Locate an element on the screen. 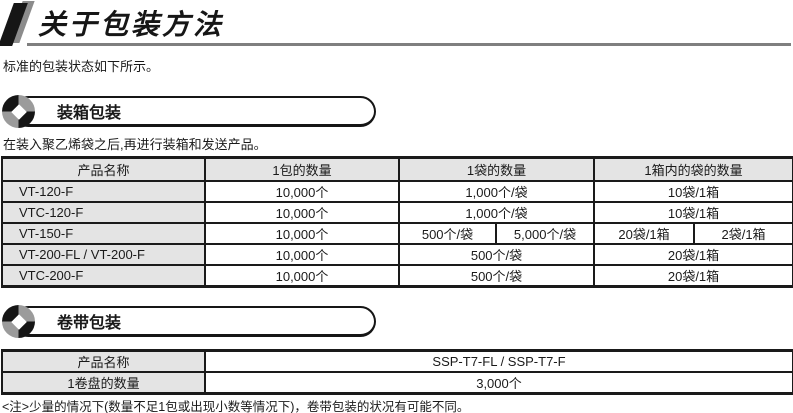  table-row: VTC-120-F 10,000个 1,000个/袋 10袋/1箱 is located at coordinates (397, 212).